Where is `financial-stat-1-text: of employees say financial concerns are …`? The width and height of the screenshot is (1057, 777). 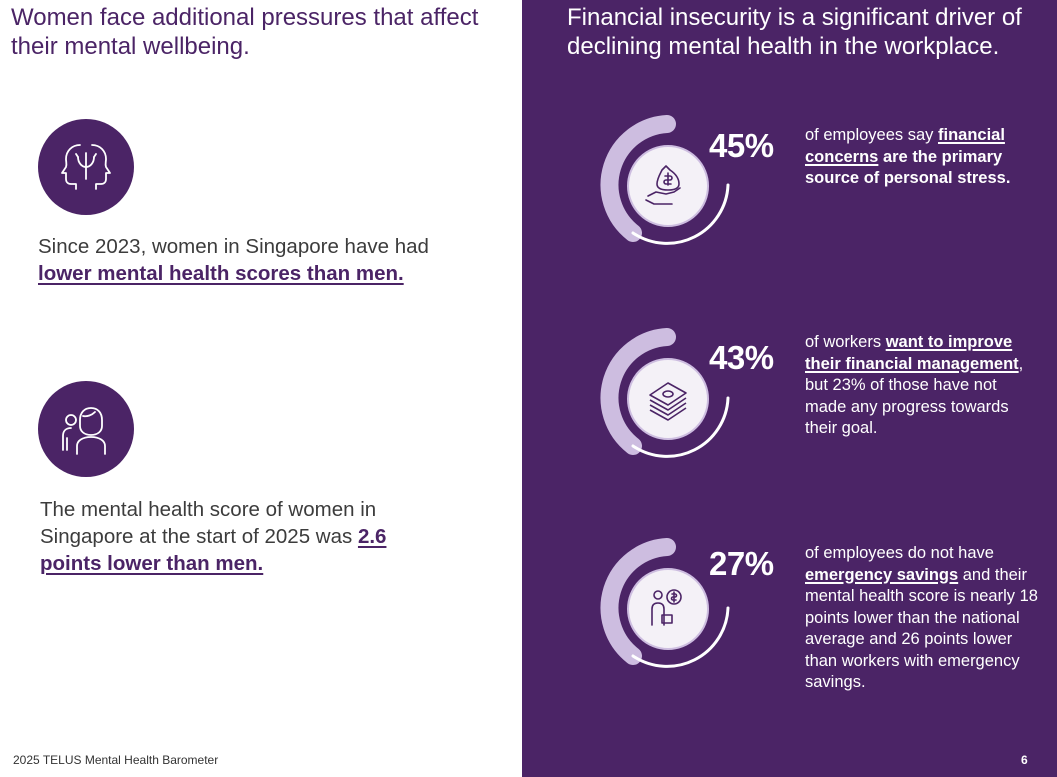 financial-stat-1-text: of employees say financial concerns are … is located at coordinates (922, 157).